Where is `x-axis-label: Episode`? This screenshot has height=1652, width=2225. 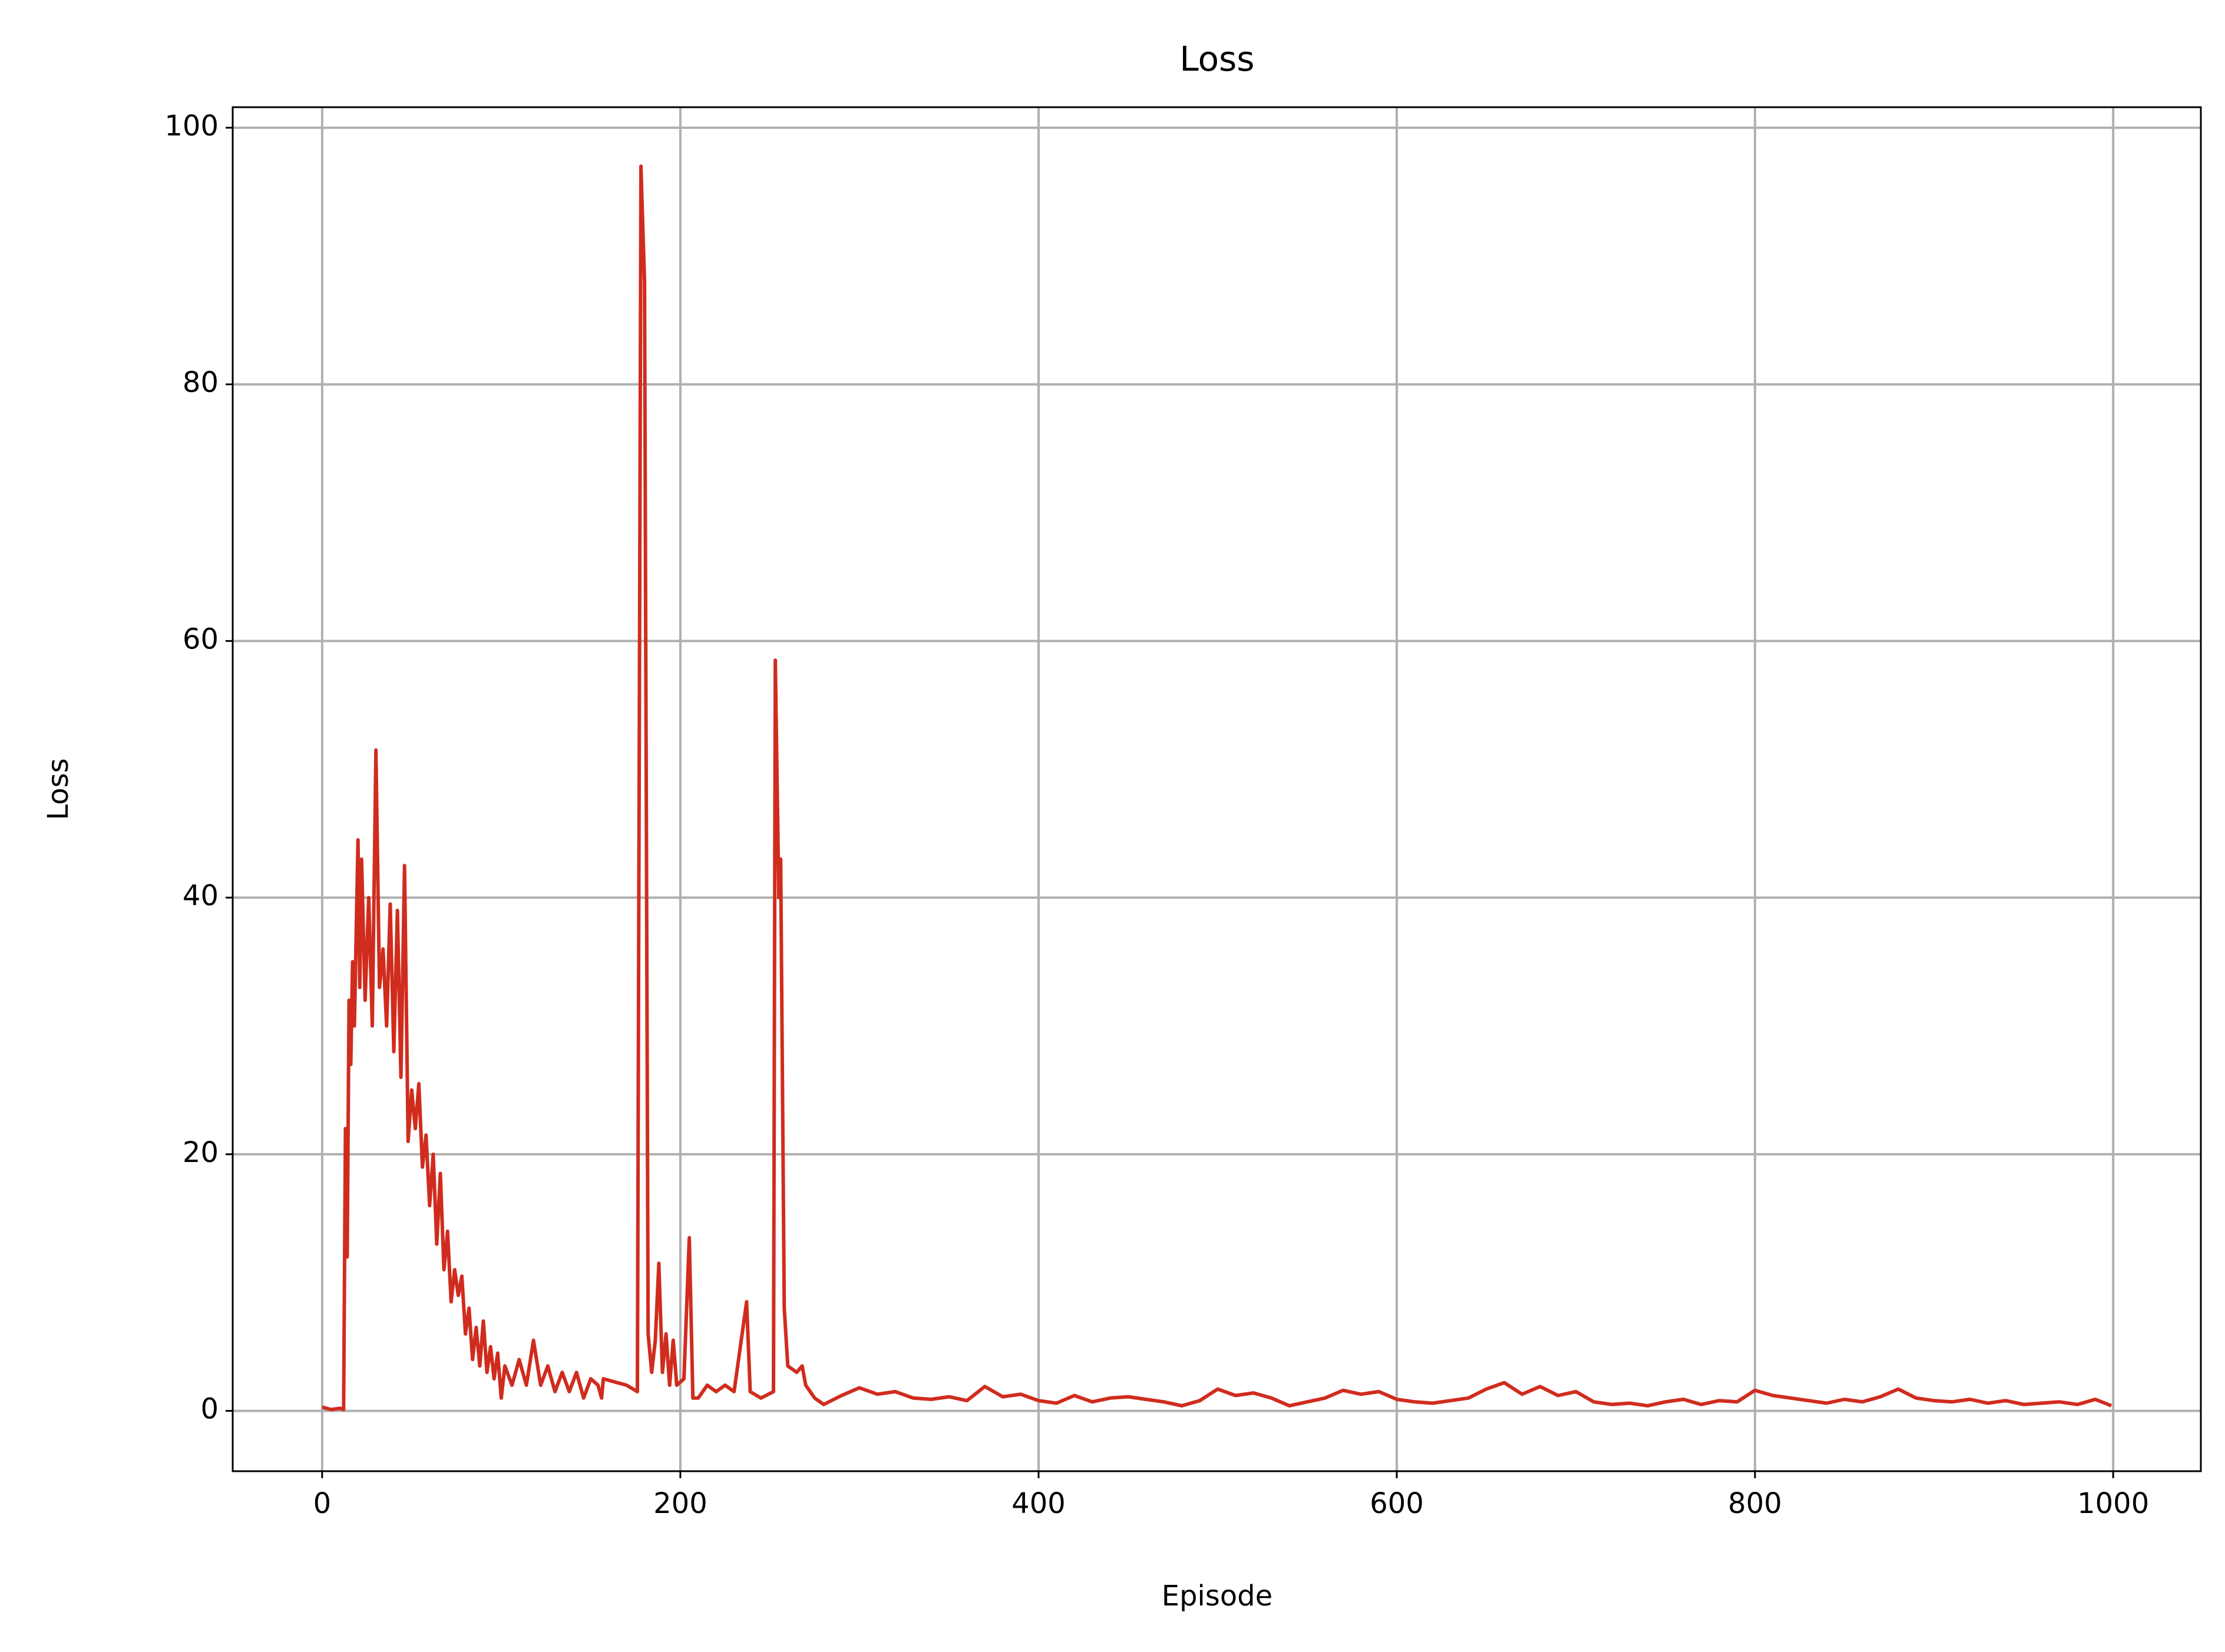 x-axis-label: Episode is located at coordinates (1217, 1597).